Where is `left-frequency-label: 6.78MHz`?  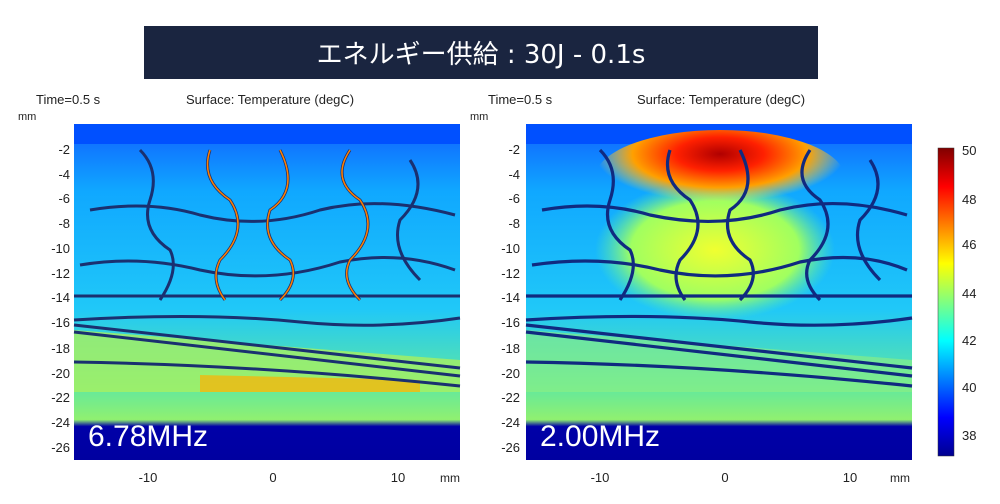
left-frequency-label: 6.78MHz is located at coordinates (148, 436).